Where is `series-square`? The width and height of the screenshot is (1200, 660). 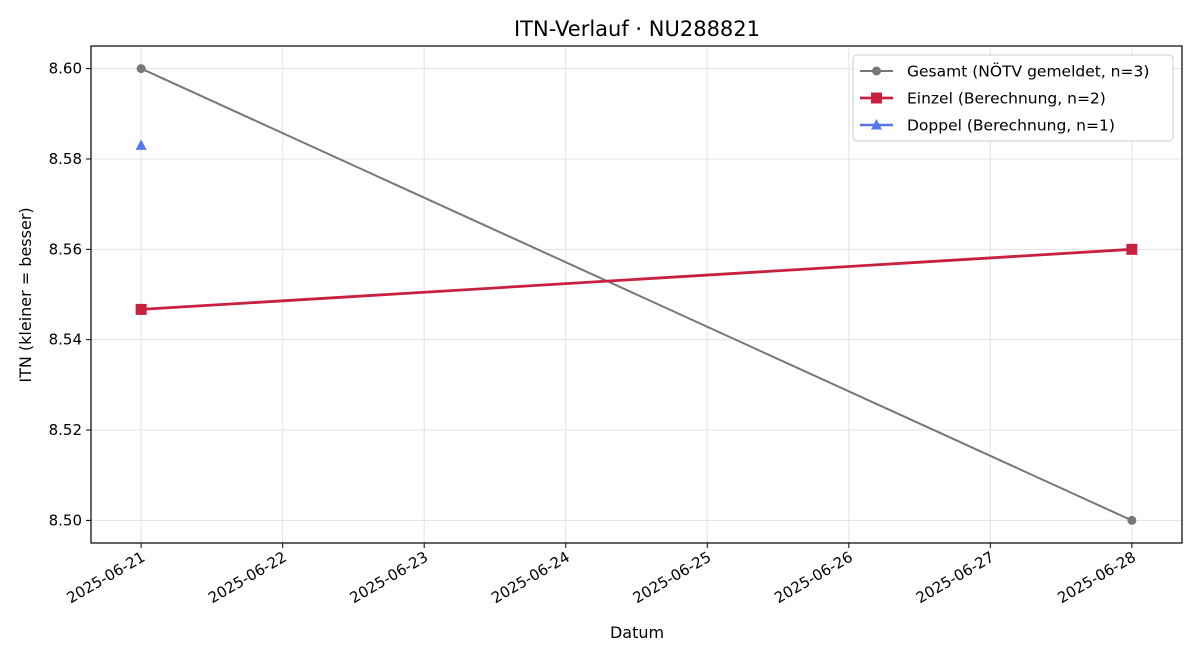
series-square is located at coordinates (636, 279).